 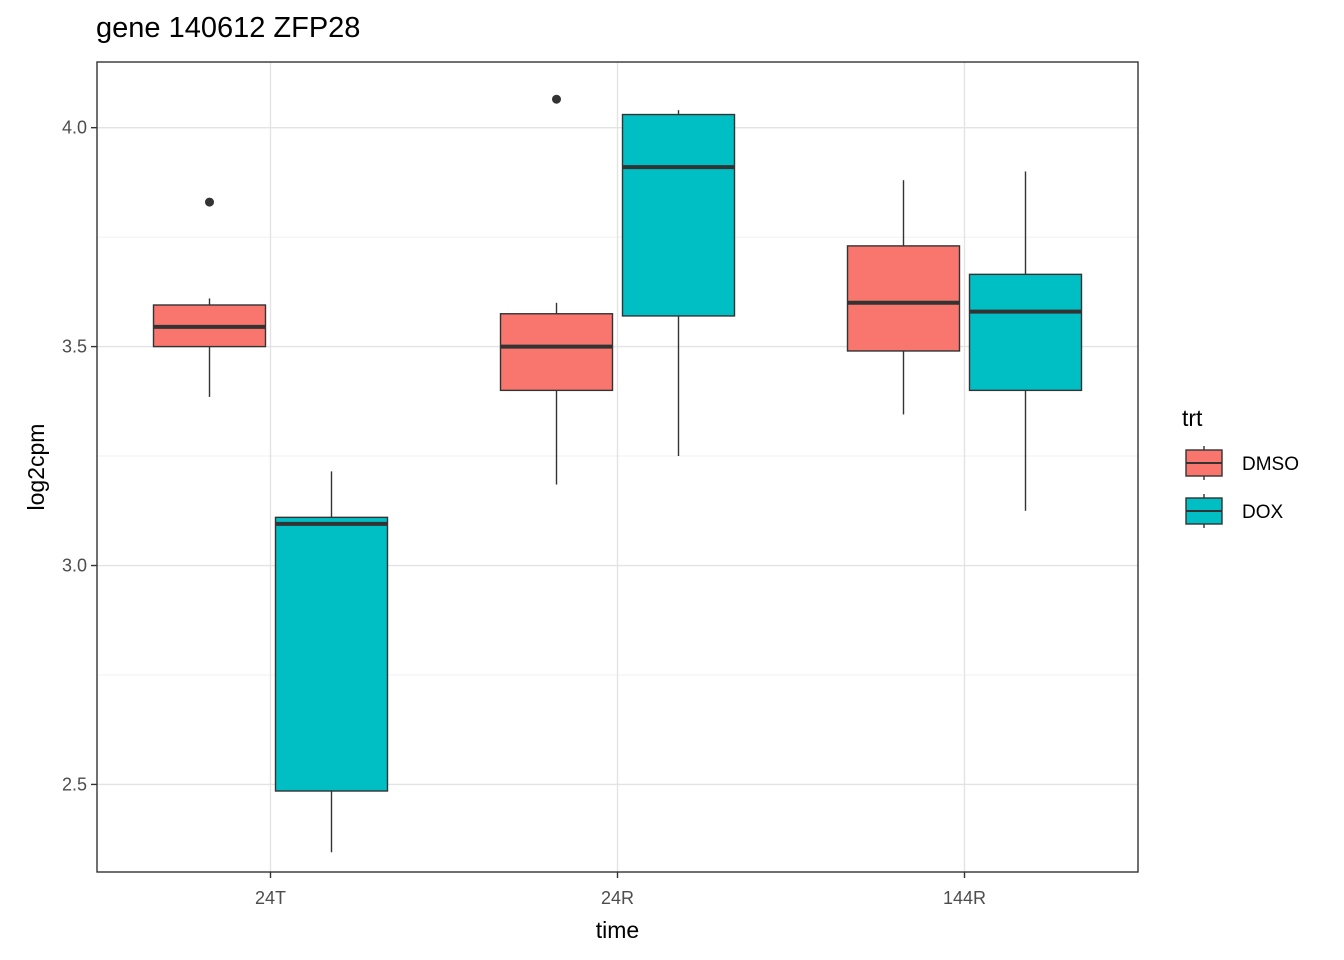 I want to click on y-tick-label: 4.0, so click(x=74, y=128).